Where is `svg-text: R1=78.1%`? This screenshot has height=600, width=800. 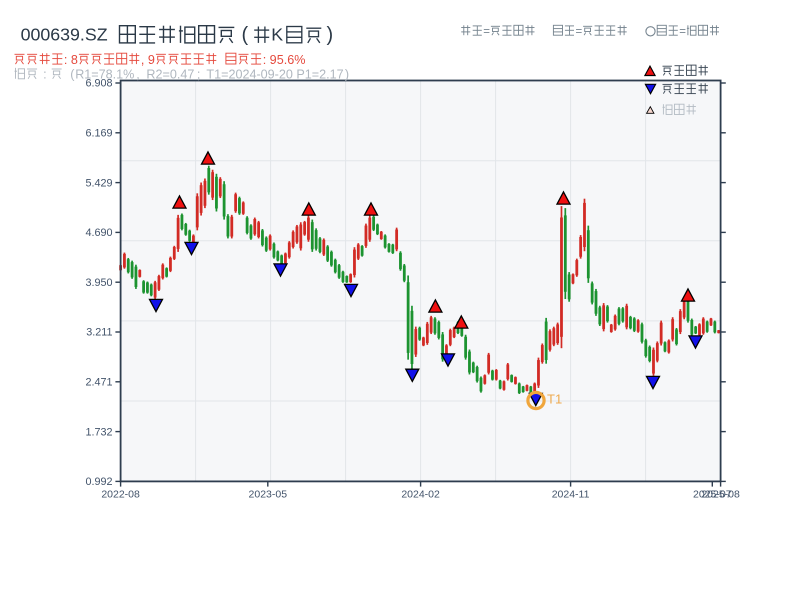
svg-text: R1=78.1% is located at coordinates (104, 75).